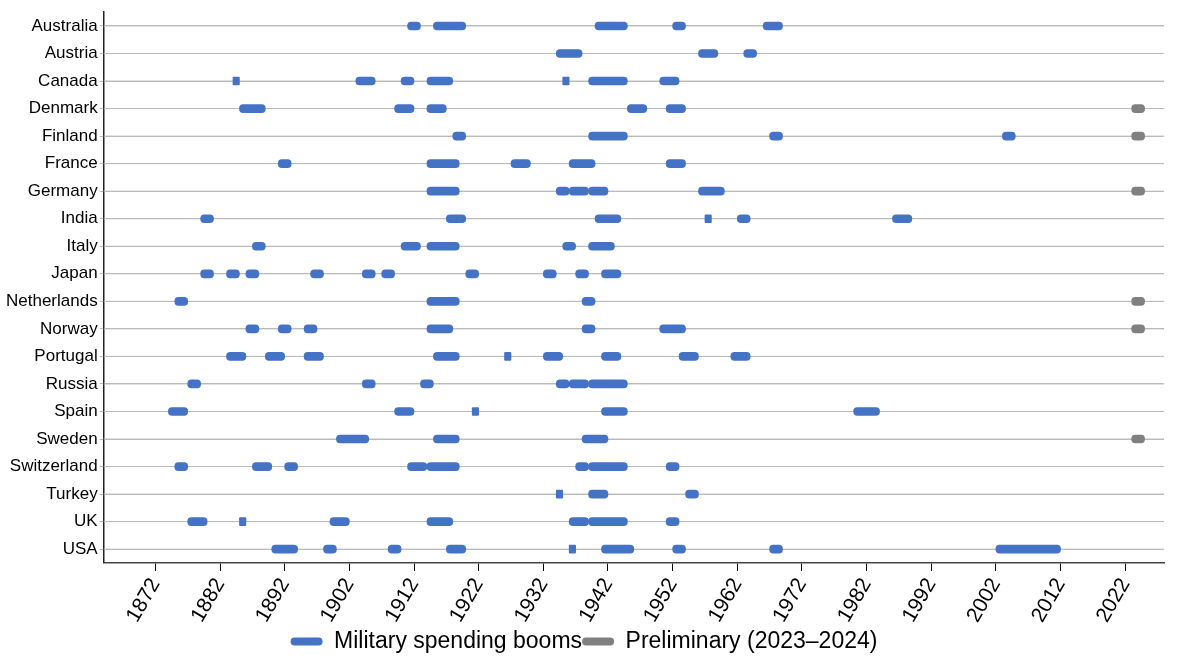 The height and width of the screenshot is (663, 1178). What do you see at coordinates (79, 218) in the screenshot?
I see `y-tick-label: India` at bounding box center [79, 218].